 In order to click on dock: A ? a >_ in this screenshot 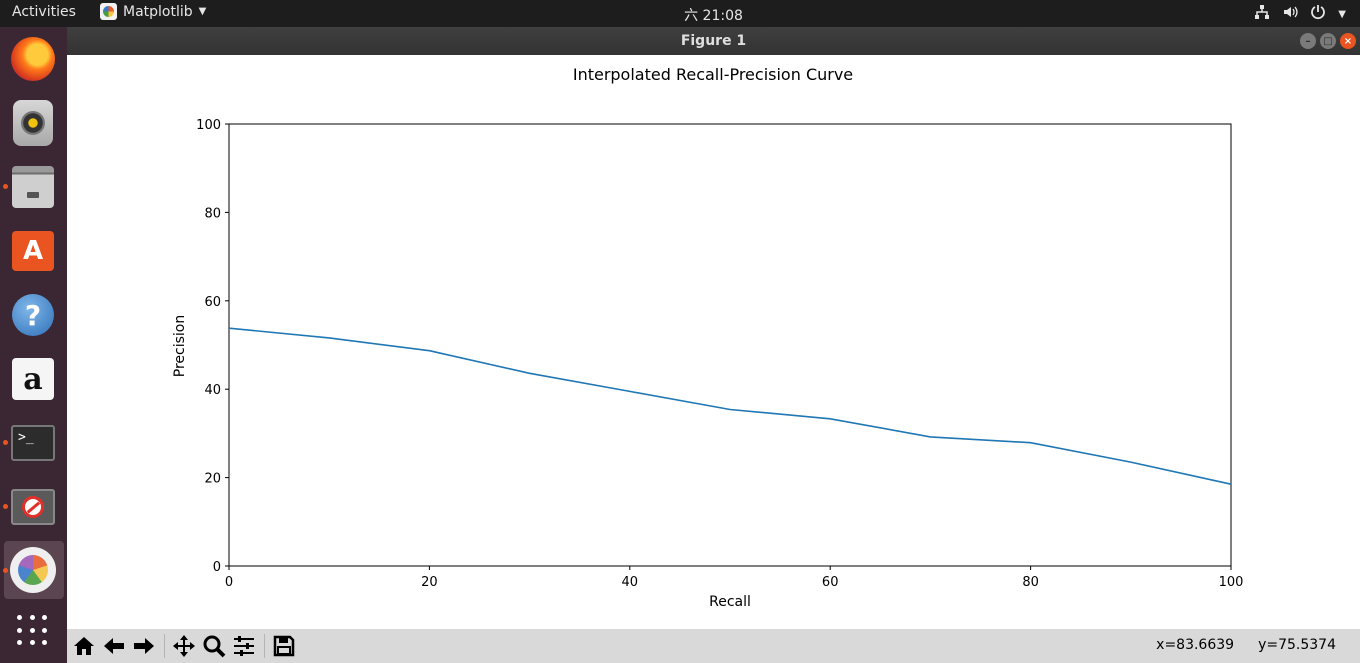, I will do `click(33, 345)`.